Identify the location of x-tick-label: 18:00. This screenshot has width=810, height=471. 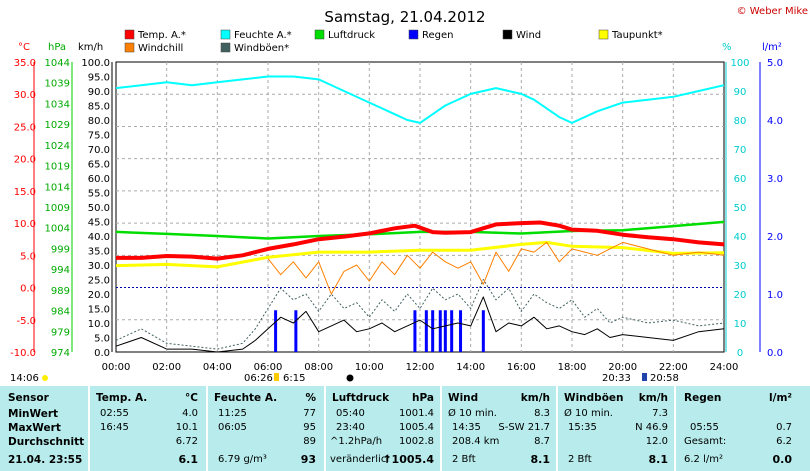
(572, 367).